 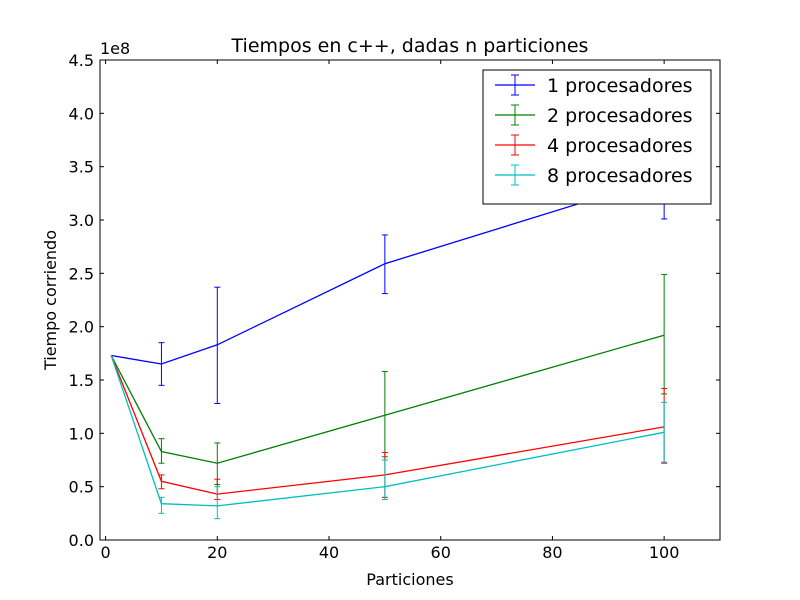 What do you see at coordinates (81, 540) in the screenshot?
I see `y-tick-label: 0.0` at bounding box center [81, 540].